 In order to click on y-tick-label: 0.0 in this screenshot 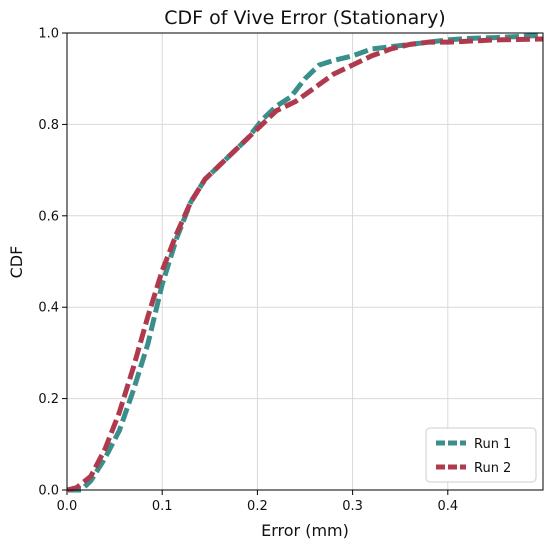, I will do `click(48, 491)`.